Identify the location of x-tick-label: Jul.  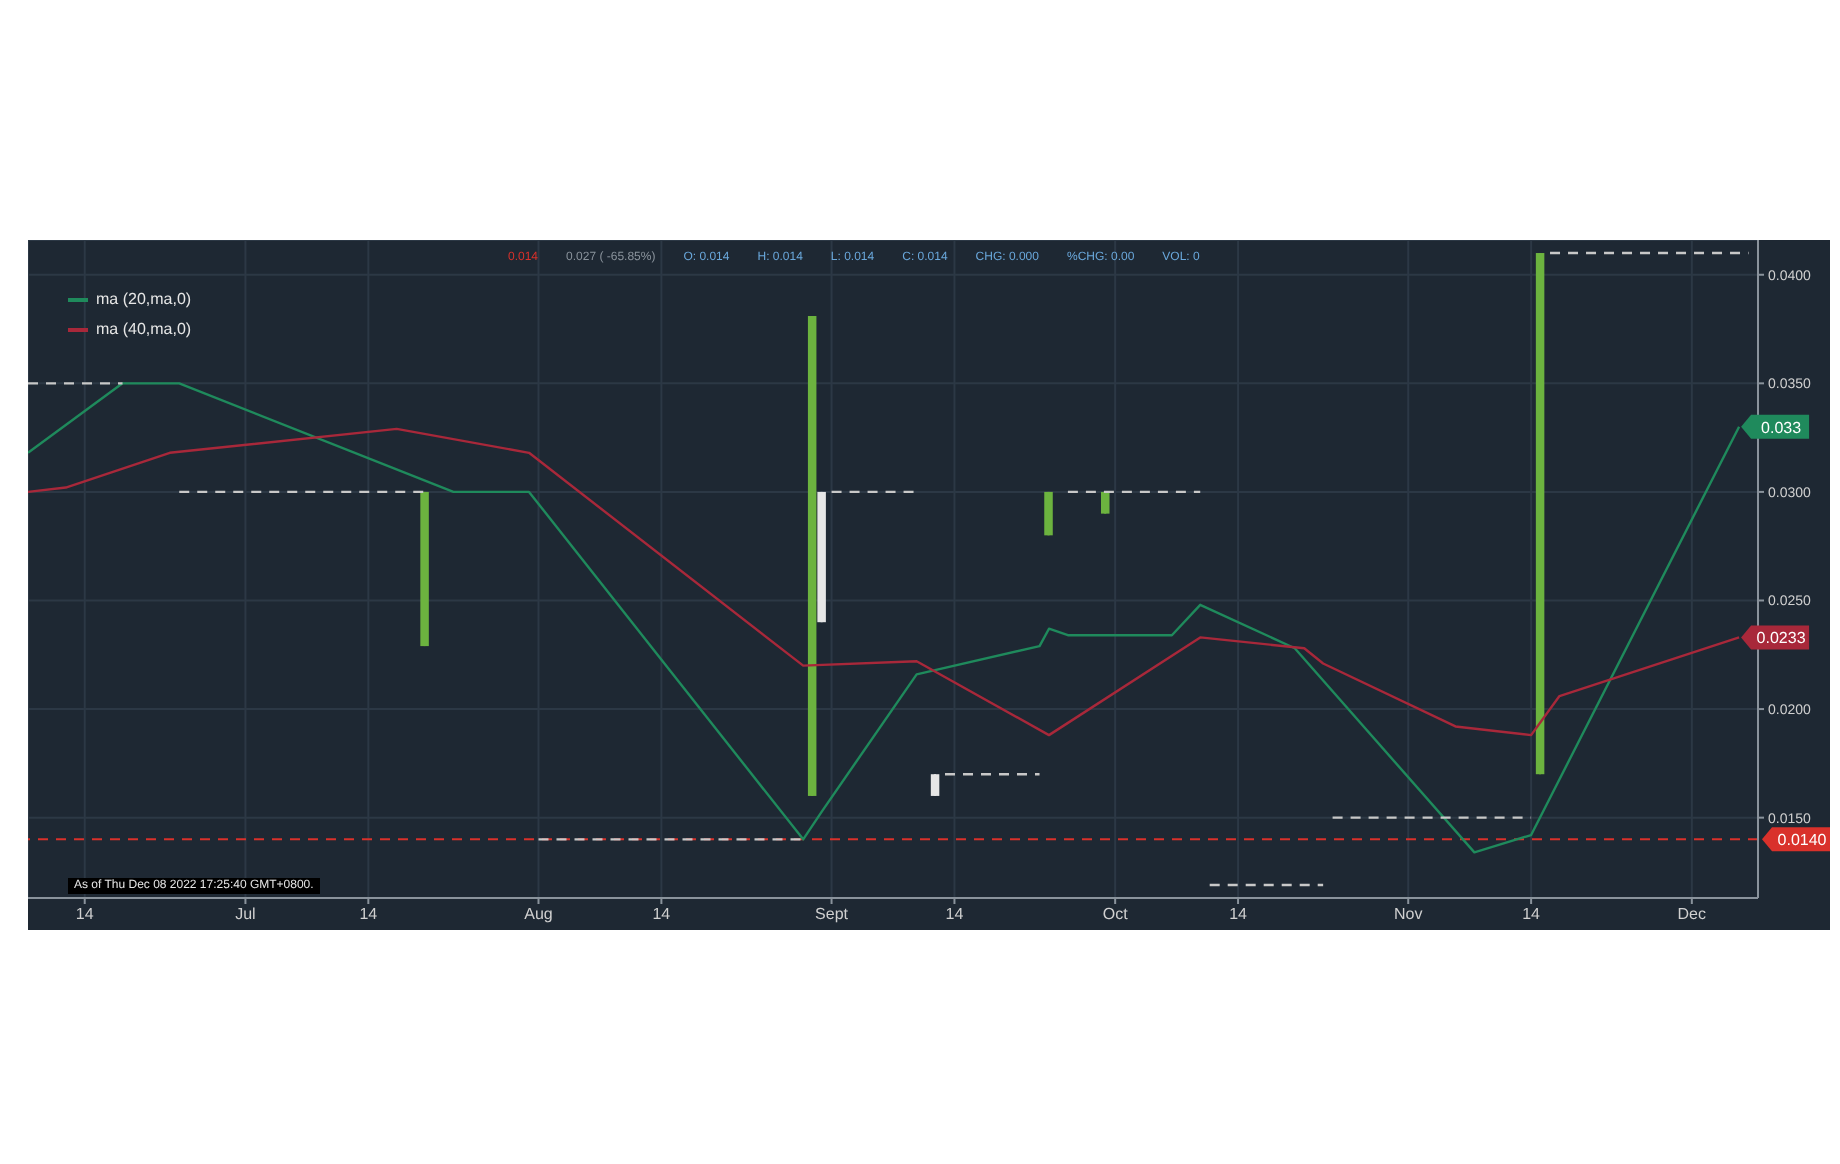
(246, 914).